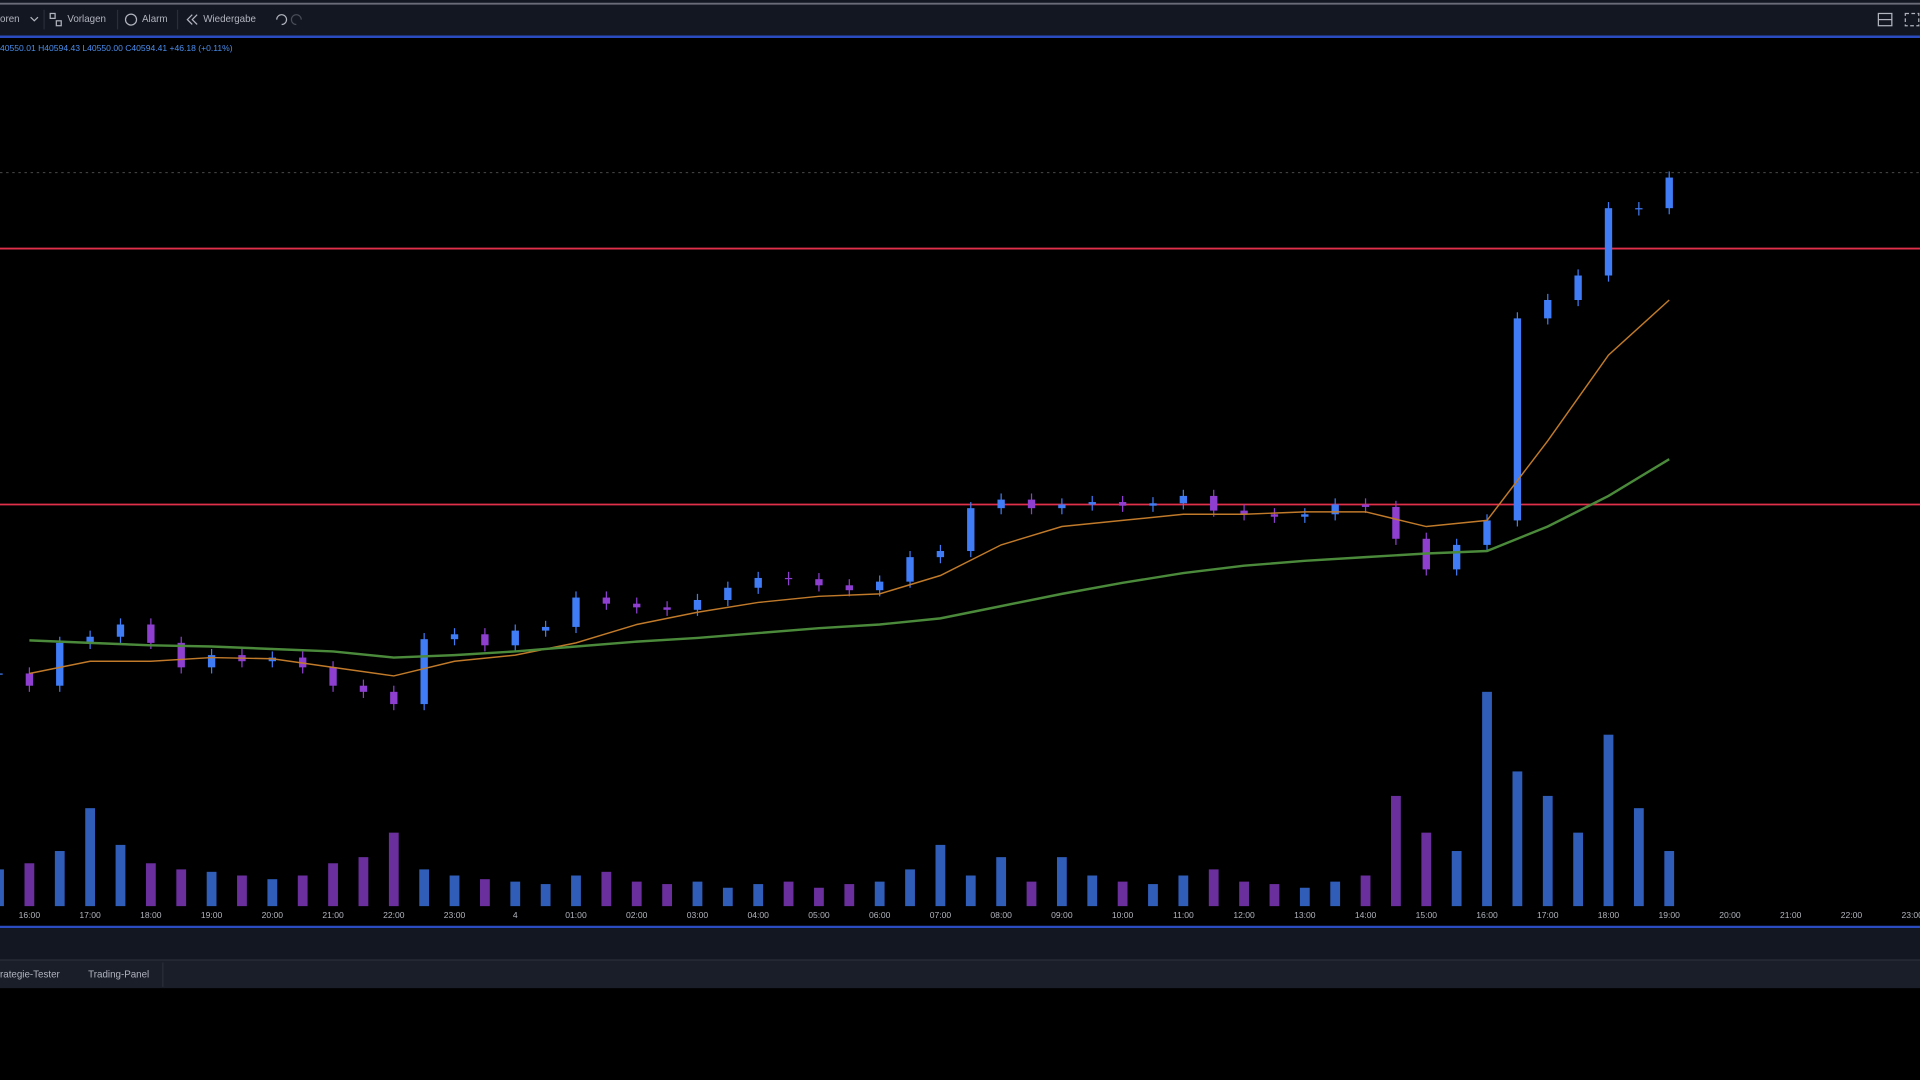  I want to click on time-label: 10:00, so click(1123, 915).